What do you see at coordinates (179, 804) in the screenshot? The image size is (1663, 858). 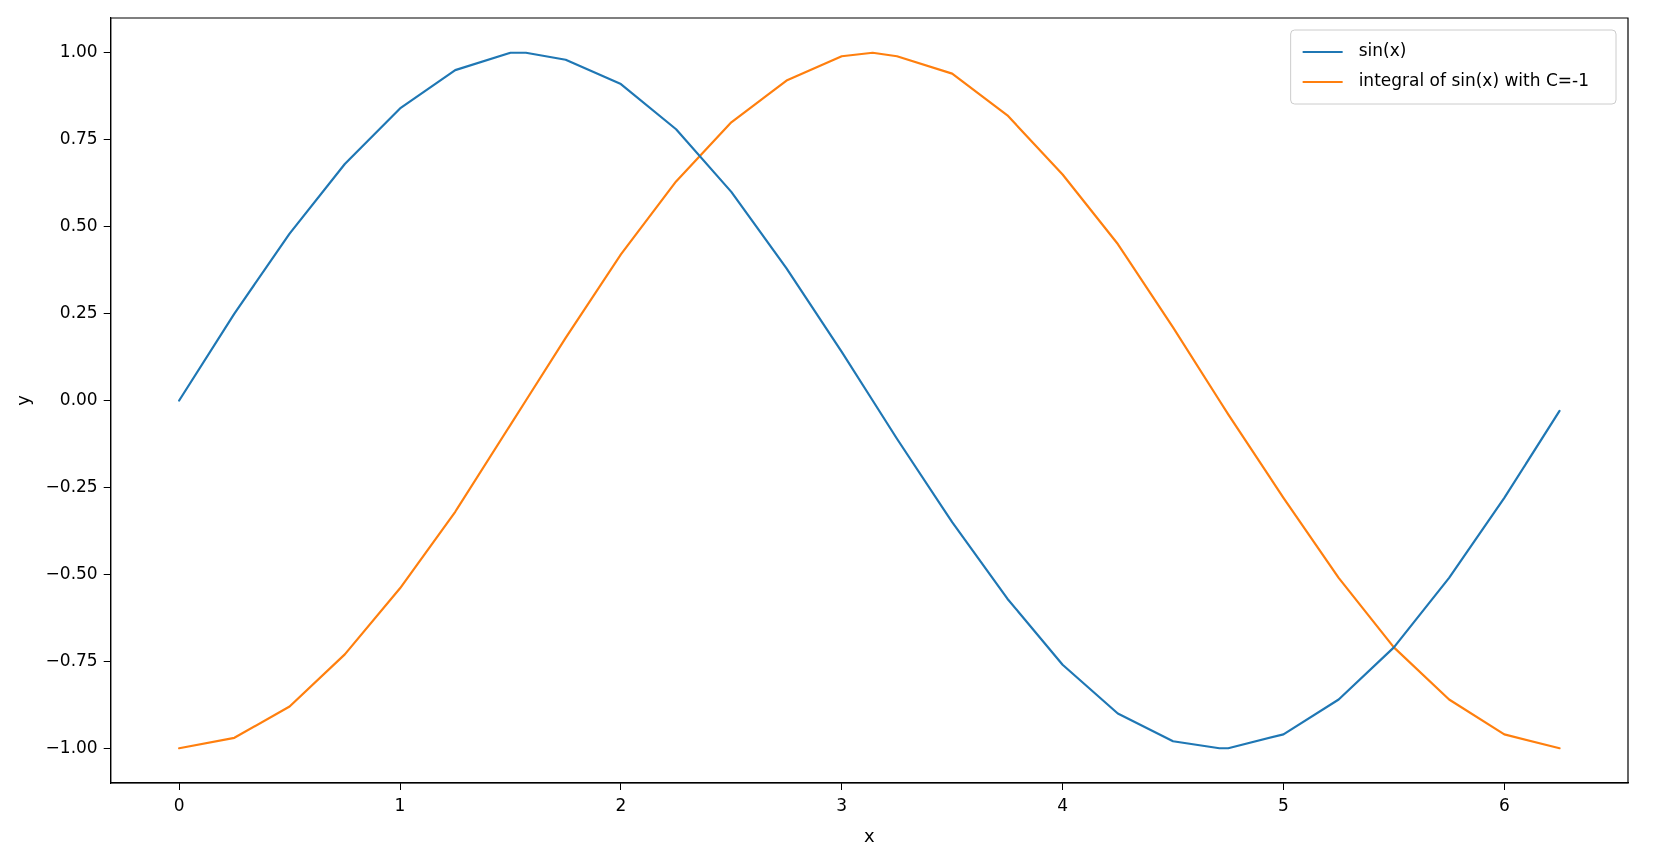 I see `x-tick-label: 0` at bounding box center [179, 804].